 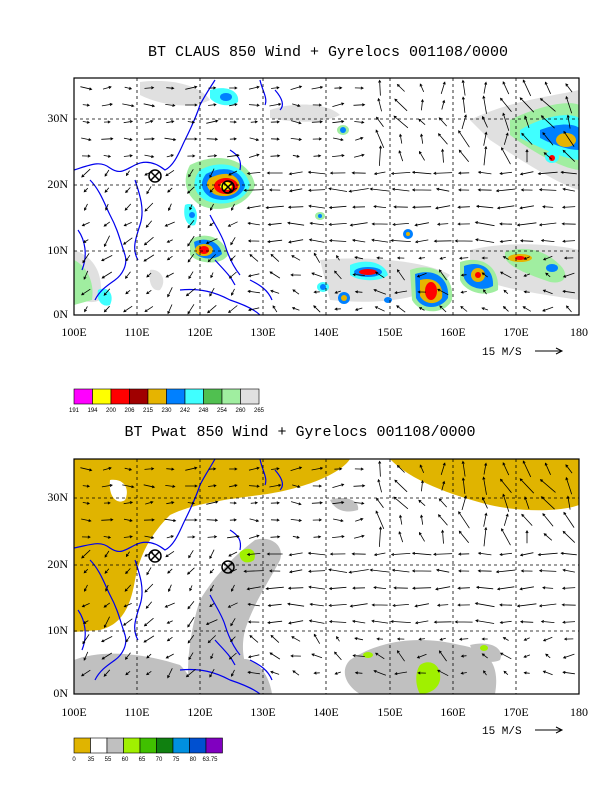 What do you see at coordinates (129, 411) in the screenshot?
I see `legend-label: 206` at bounding box center [129, 411].